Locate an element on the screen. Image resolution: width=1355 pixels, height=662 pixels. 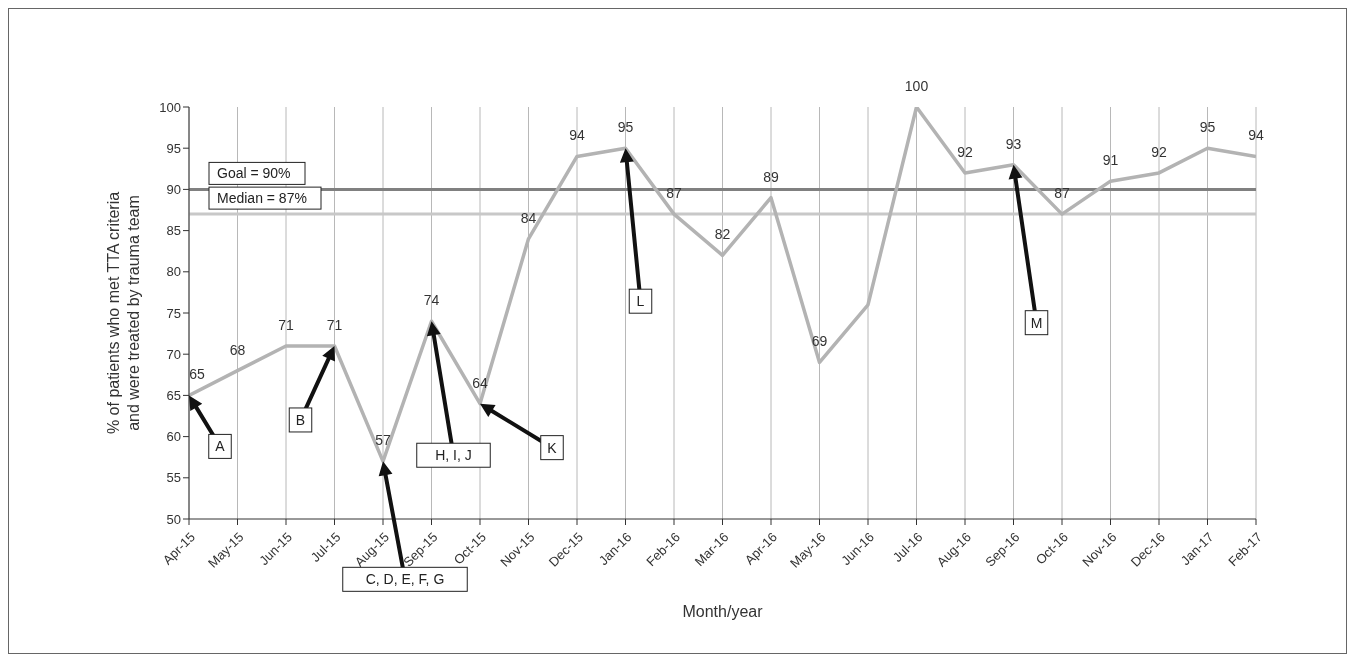
y-tick-label: 60 is located at coordinates (173, 437).